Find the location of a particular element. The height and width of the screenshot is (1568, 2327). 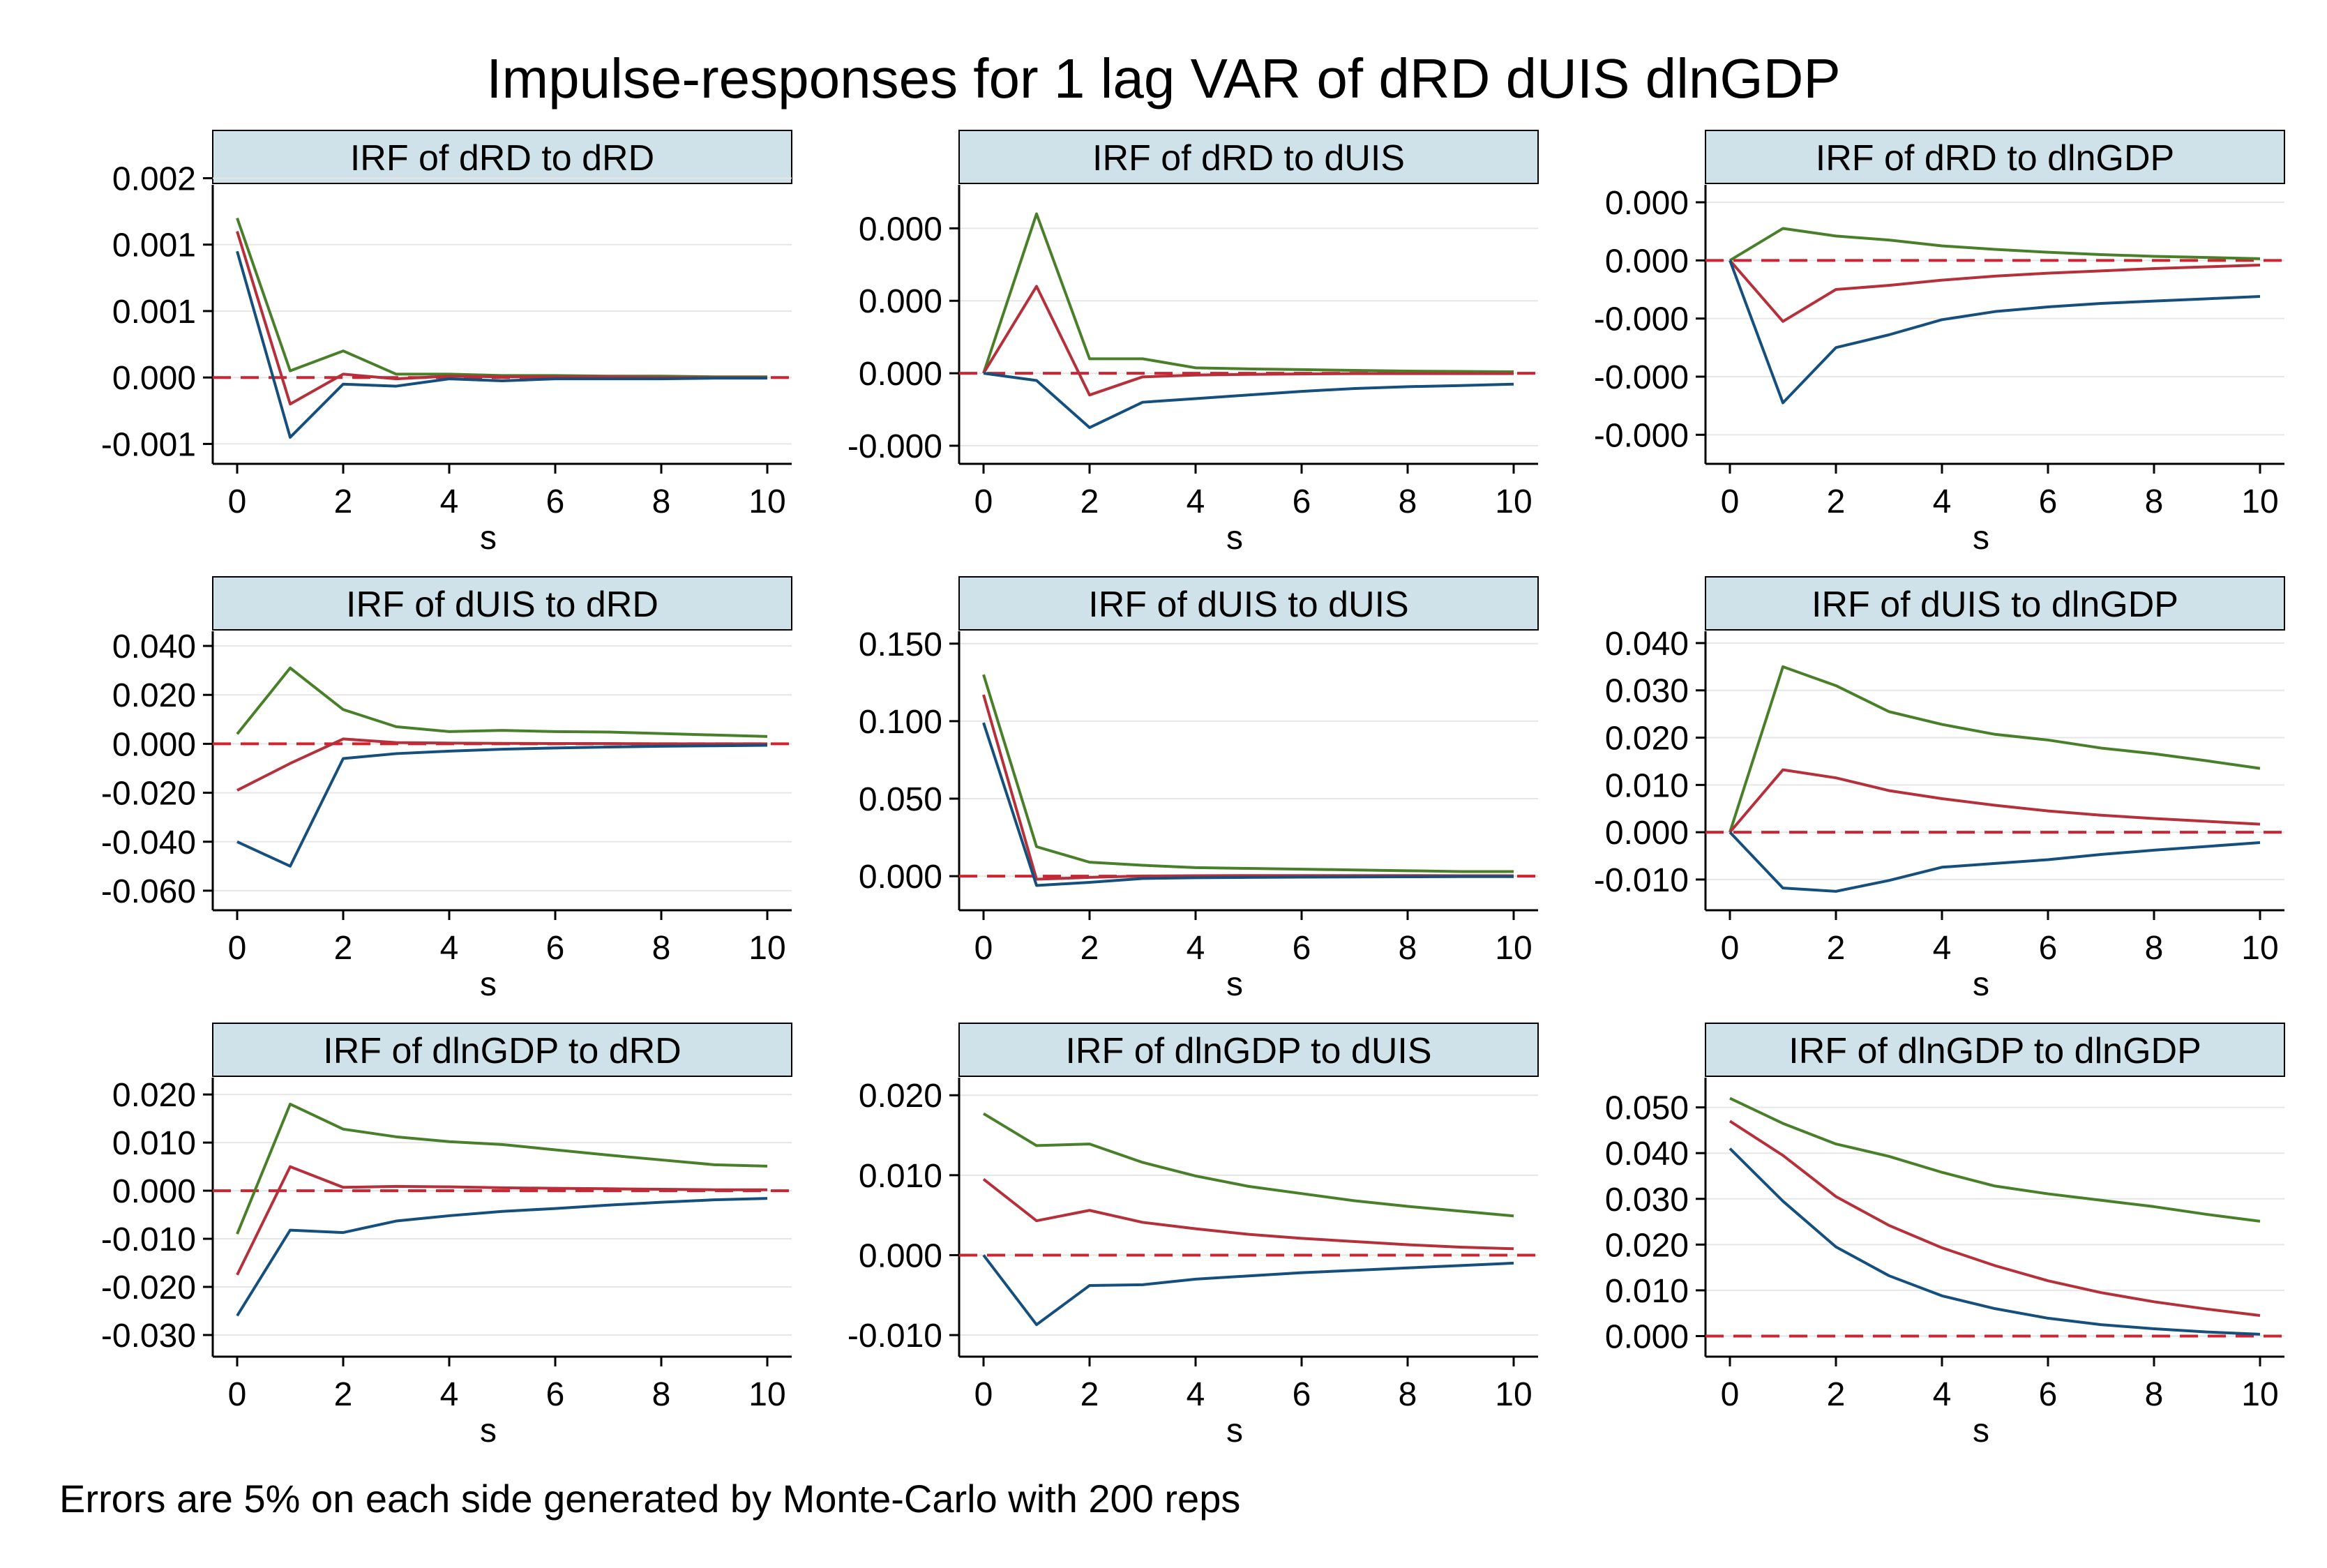

panel-title: IRF of dRD to dlnGDP is located at coordinates (1995, 158).